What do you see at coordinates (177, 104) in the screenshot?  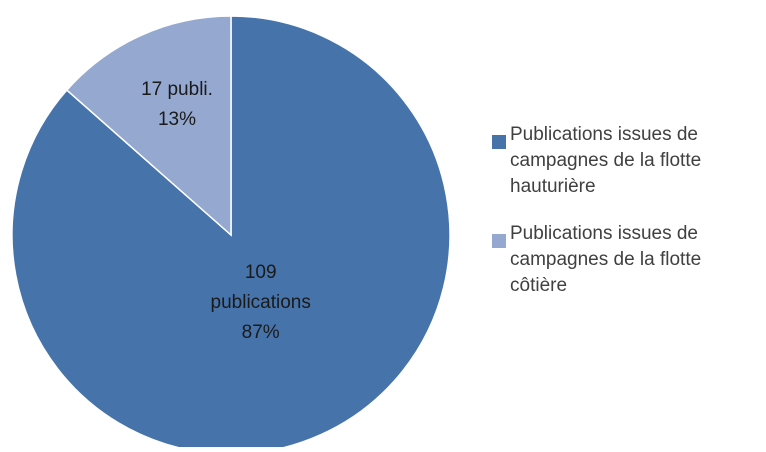 I see `pie-label-1: 17 publi. 13%` at bounding box center [177, 104].